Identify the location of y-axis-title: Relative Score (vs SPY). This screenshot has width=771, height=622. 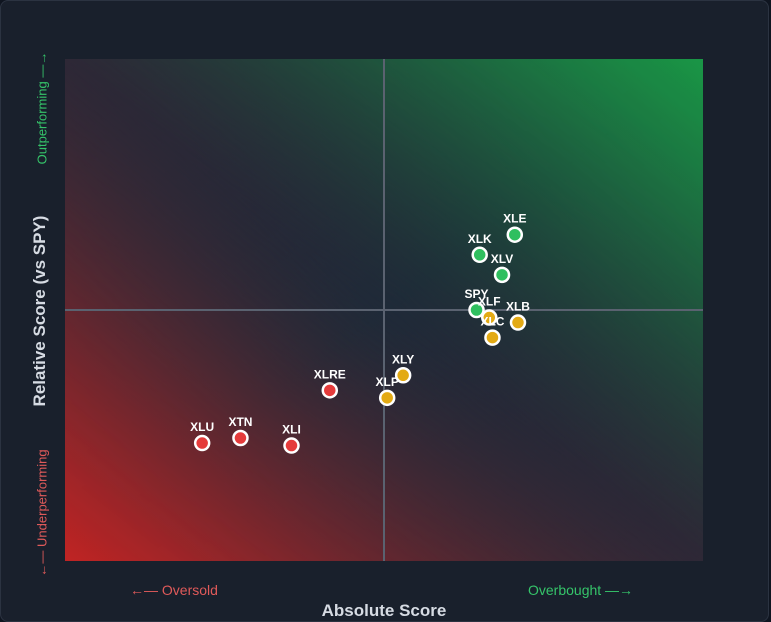
(39, 311).